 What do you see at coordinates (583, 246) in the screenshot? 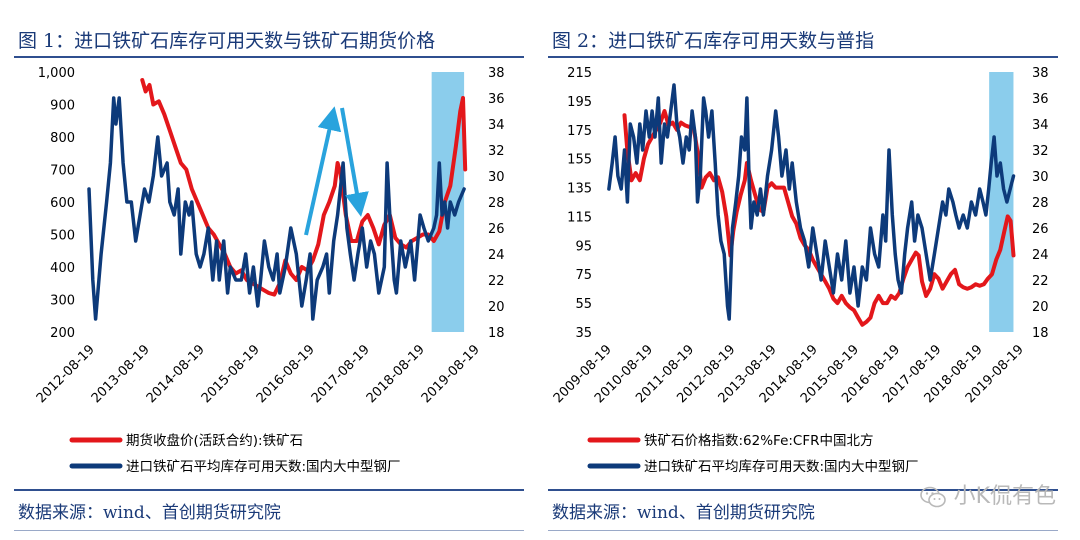
I see `y-left-tick-label: 95` at bounding box center [583, 246].